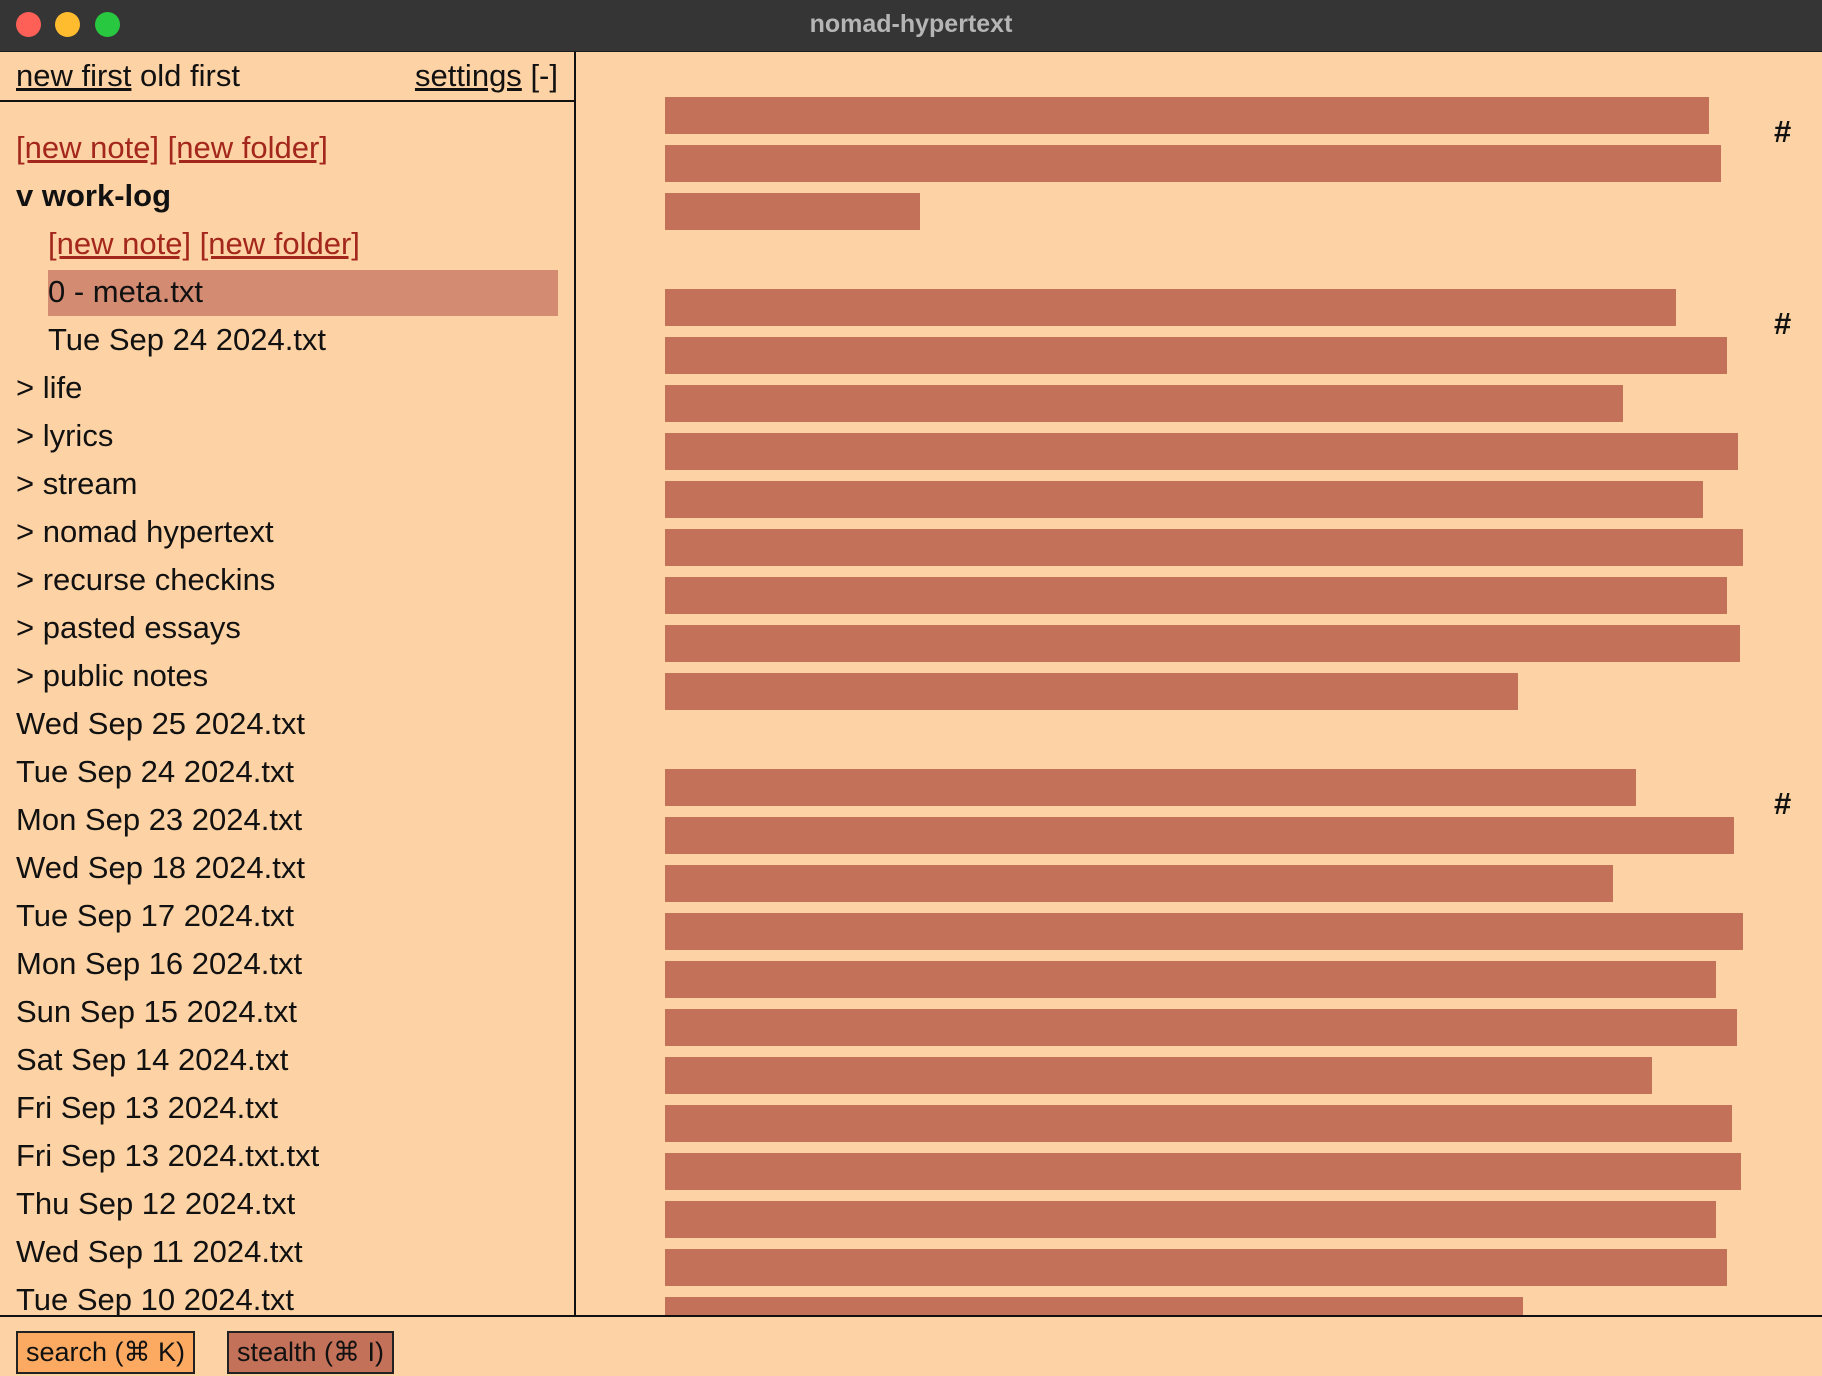  What do you see at coordinates (160, 723) in the screenshot?
I see `file-item: Wed Sep 25 2024.txt` at bounding box center [160, 723].